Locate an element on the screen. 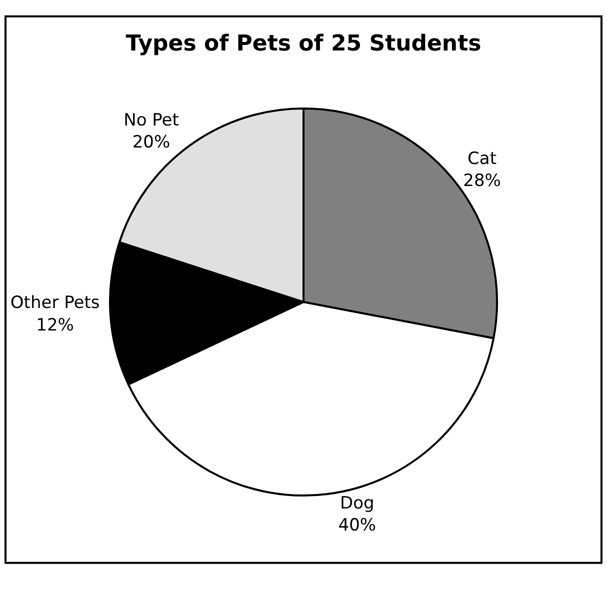  slice-label: Other Pets is located at coordinates (55, 303).